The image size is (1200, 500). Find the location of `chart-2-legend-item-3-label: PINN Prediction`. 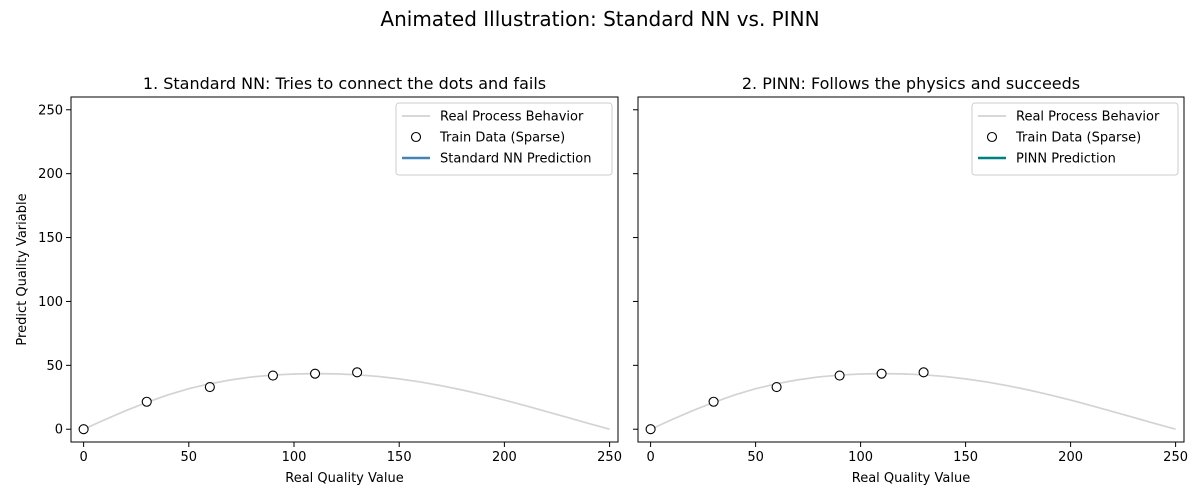

chart-2-legend-item-3-label: PINN Prediction is located at coordinates (1066, 159).